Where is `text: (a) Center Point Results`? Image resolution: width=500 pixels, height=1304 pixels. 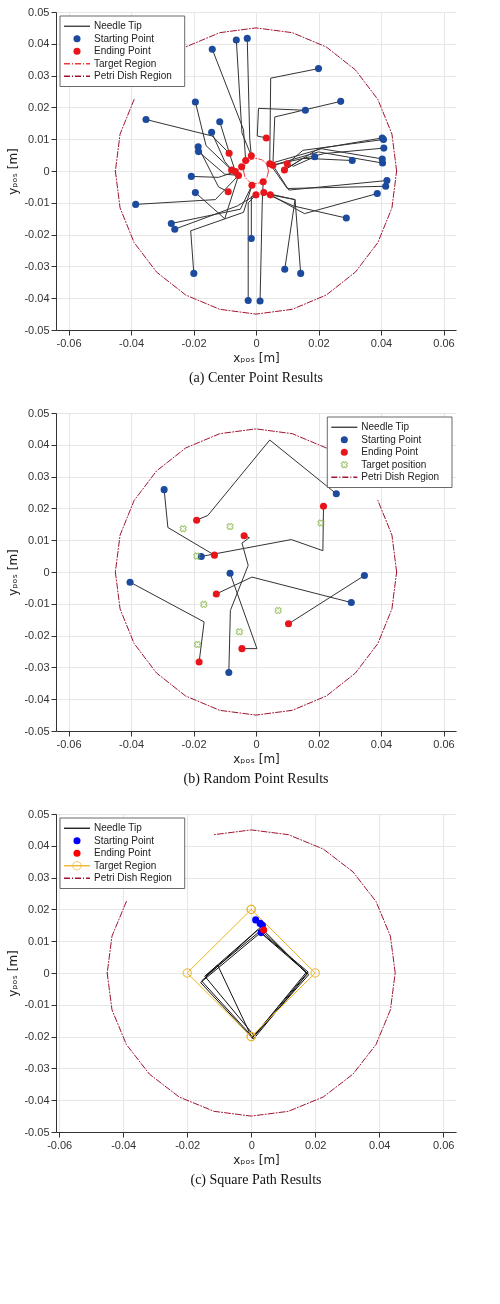 text: (a) Center Point Results is located at coordinates (256, 378).